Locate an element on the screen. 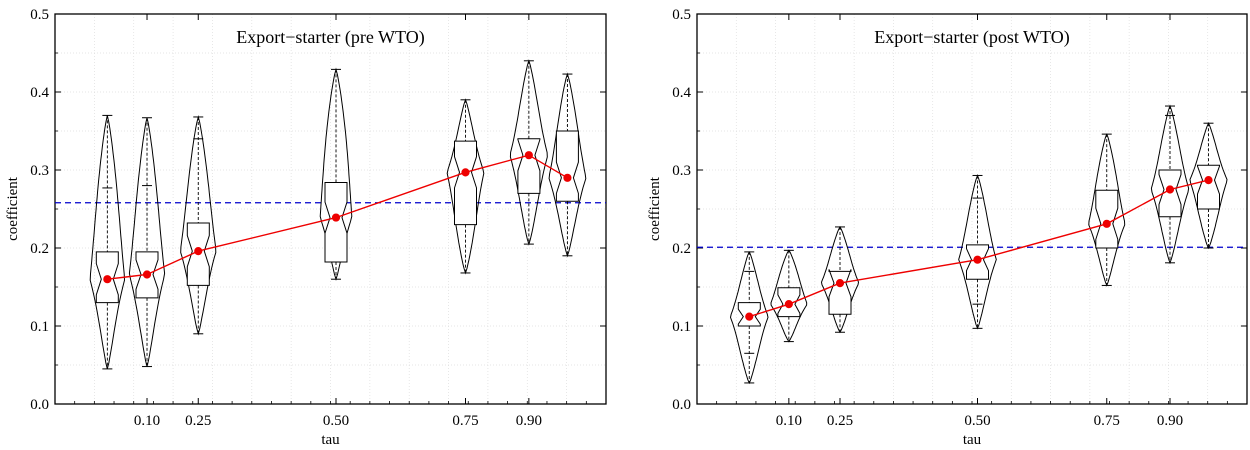 Image resolution: width=1250 pixels, height=450 pixels. chart-title: Export−starter (pre WTO) is located at coordinates (330, 37).